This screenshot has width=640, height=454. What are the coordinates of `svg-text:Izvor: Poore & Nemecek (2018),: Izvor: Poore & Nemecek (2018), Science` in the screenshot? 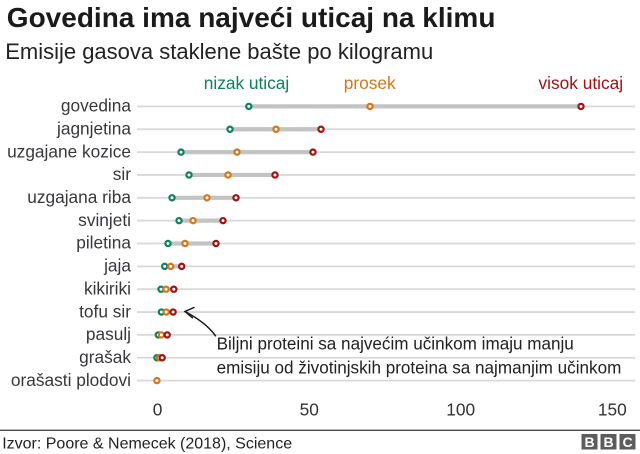 It's located at (147, 443).